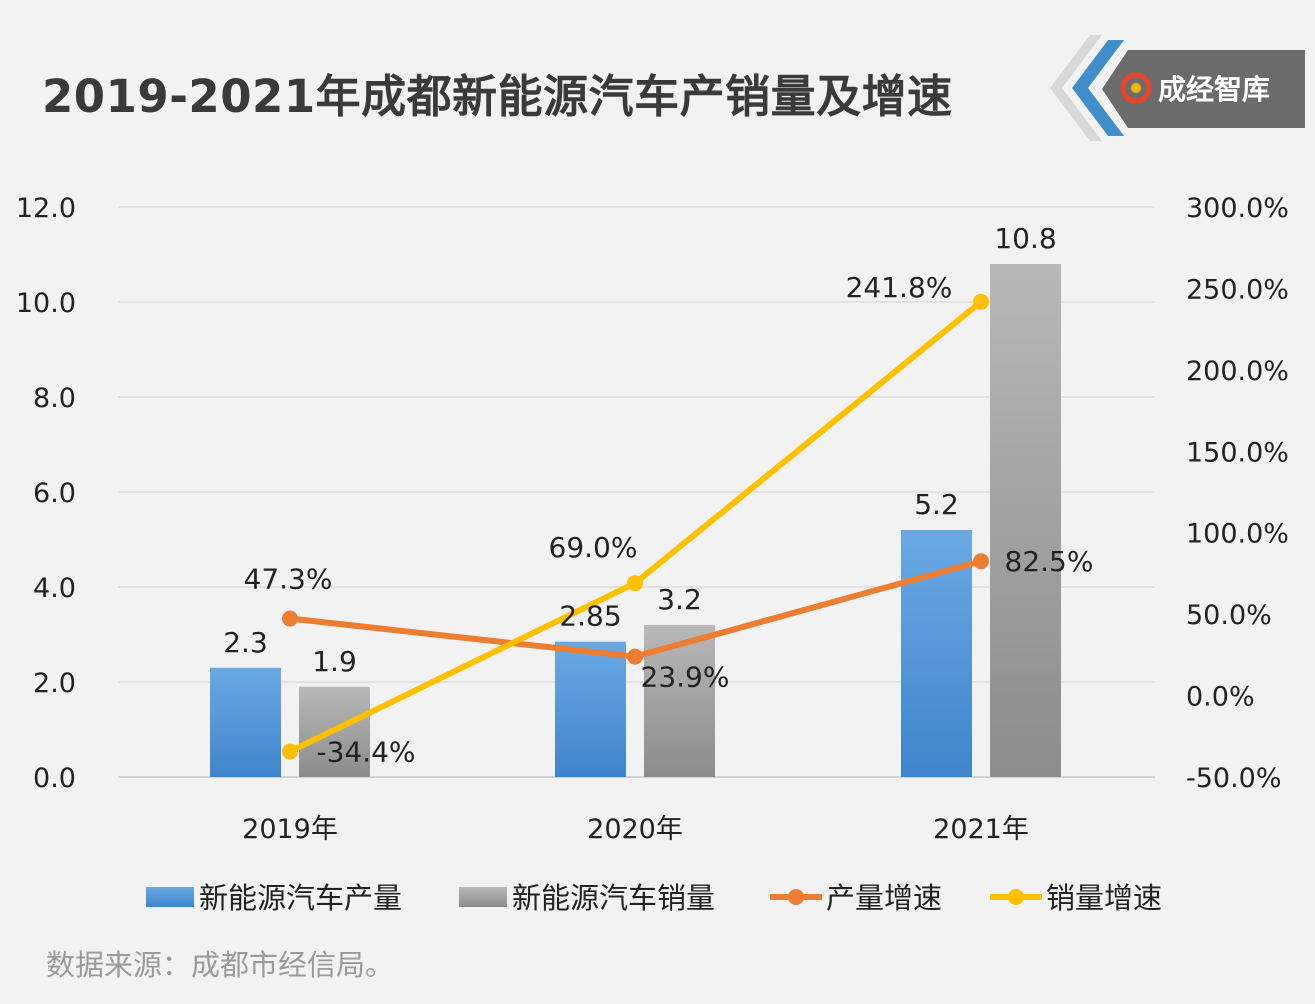 The height and width of the screenshot is (1004, 1315). I want to click on left-tick-label: 2.0, so click(54, 683).